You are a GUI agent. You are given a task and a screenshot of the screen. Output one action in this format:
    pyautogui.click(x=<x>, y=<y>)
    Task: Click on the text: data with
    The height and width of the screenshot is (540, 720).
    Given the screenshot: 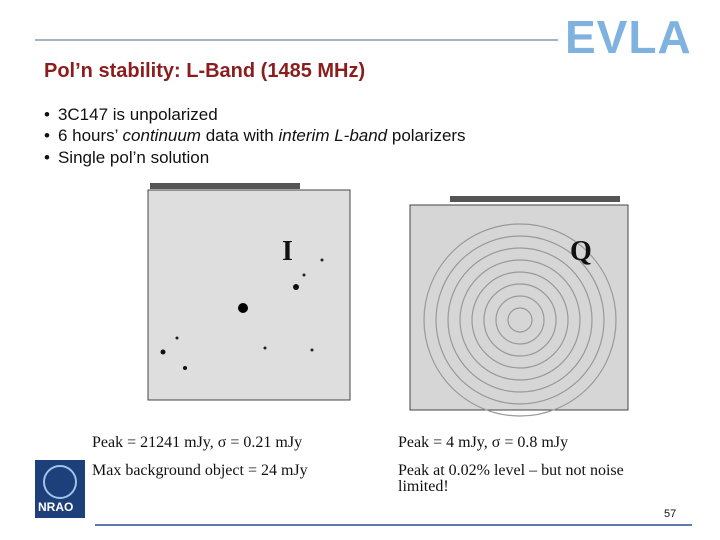 What is the action you would take?
    pyautogui.click(x=239, y=135)
    